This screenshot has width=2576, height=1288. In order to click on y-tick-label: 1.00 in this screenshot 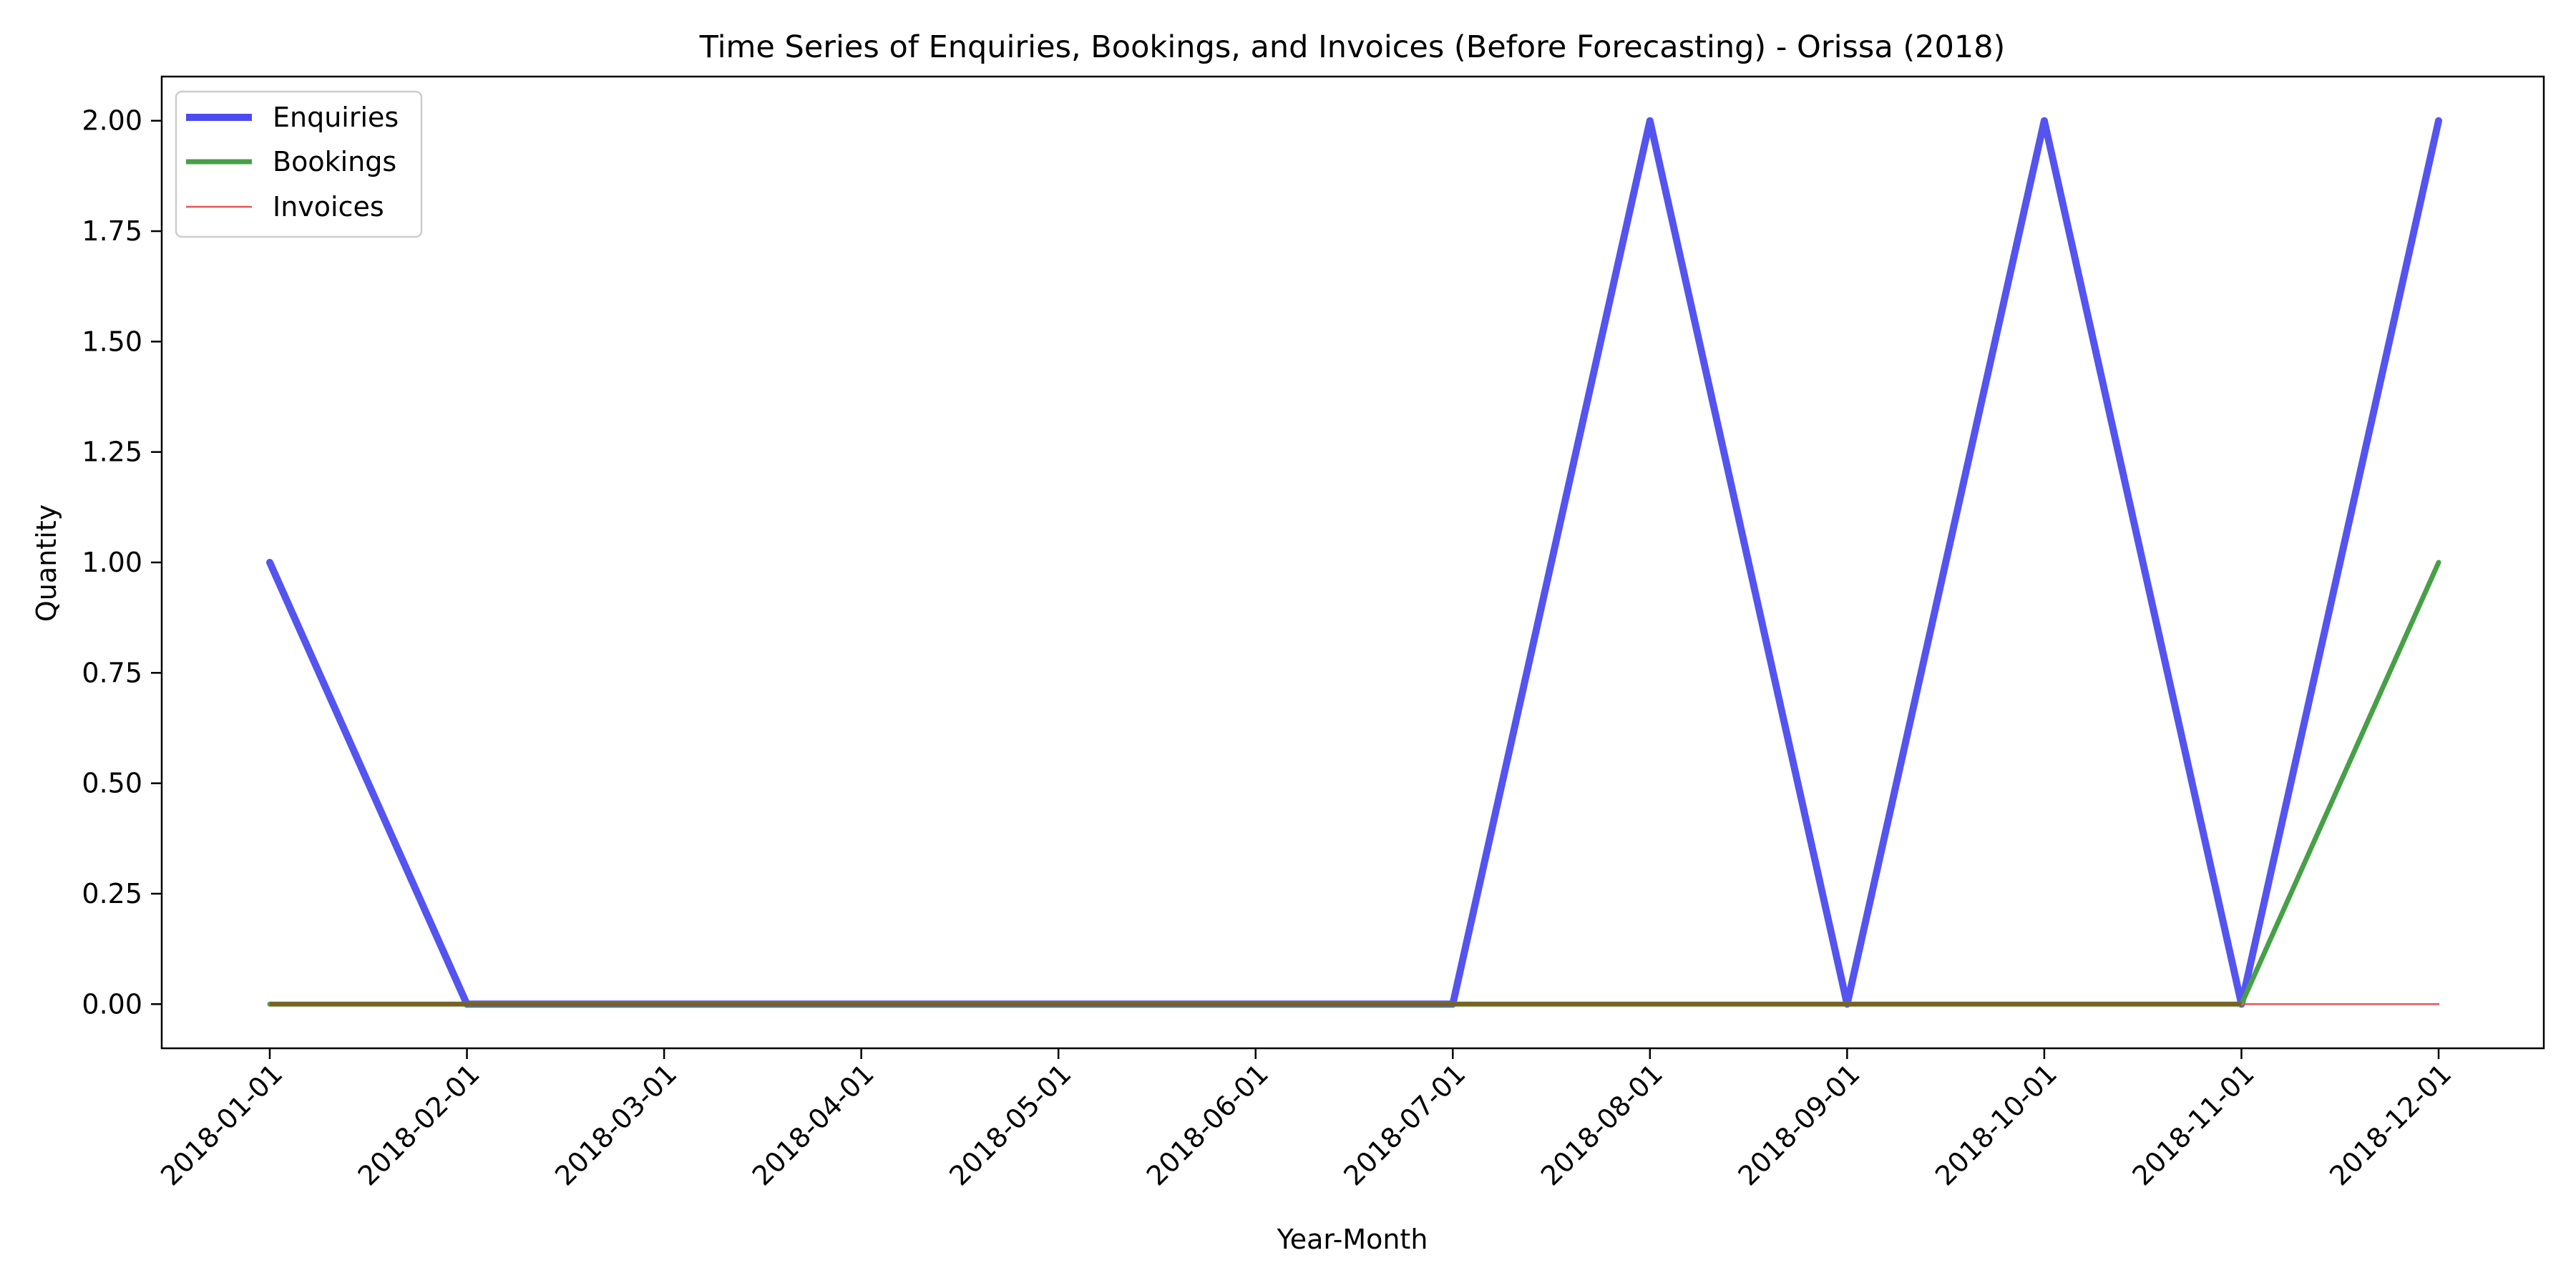, I will do `click(112, 562)`.